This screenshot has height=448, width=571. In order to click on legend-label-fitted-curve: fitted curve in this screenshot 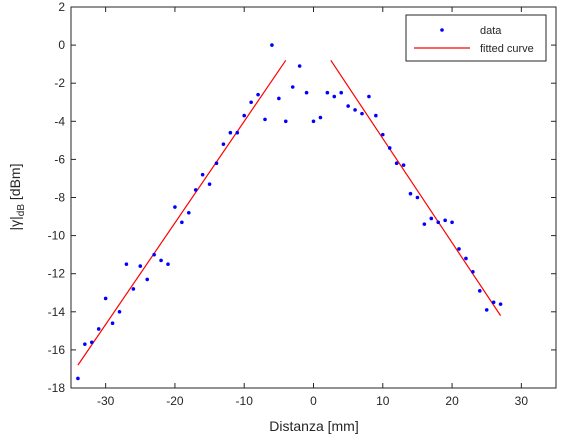, I will do `click(507, 49)`.